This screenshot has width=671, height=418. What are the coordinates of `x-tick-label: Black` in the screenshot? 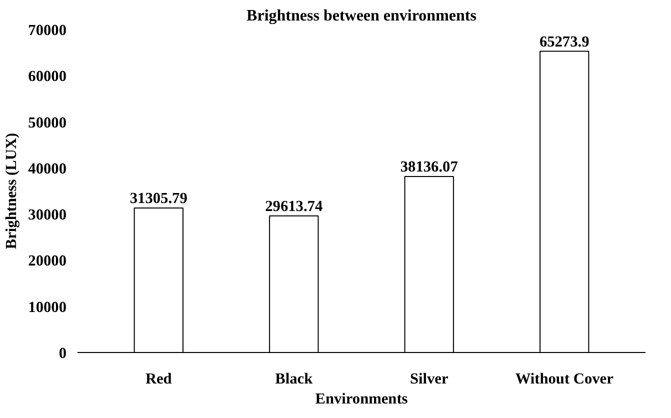 It's located at (294, 379).